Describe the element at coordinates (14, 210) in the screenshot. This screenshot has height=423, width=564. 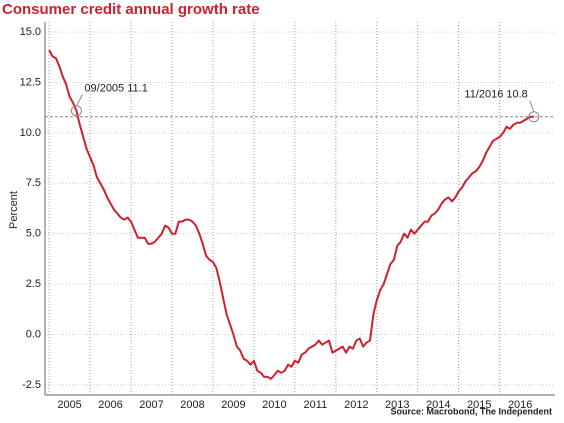
I see `y-axis-label: Percent` at that location.